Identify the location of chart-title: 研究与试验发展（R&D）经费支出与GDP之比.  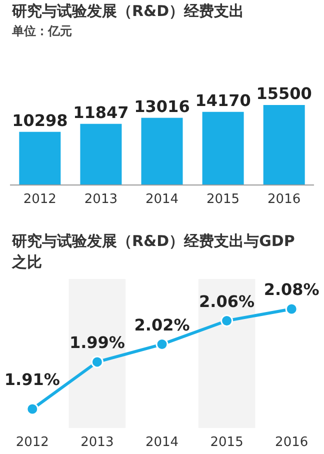
(153, 251).